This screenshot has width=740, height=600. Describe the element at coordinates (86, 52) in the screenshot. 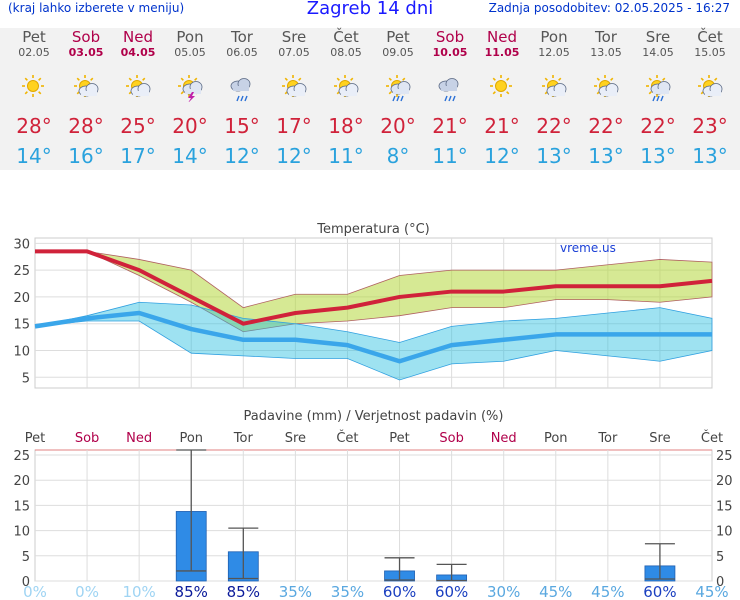

I see `day-date: 03.05` at that location.